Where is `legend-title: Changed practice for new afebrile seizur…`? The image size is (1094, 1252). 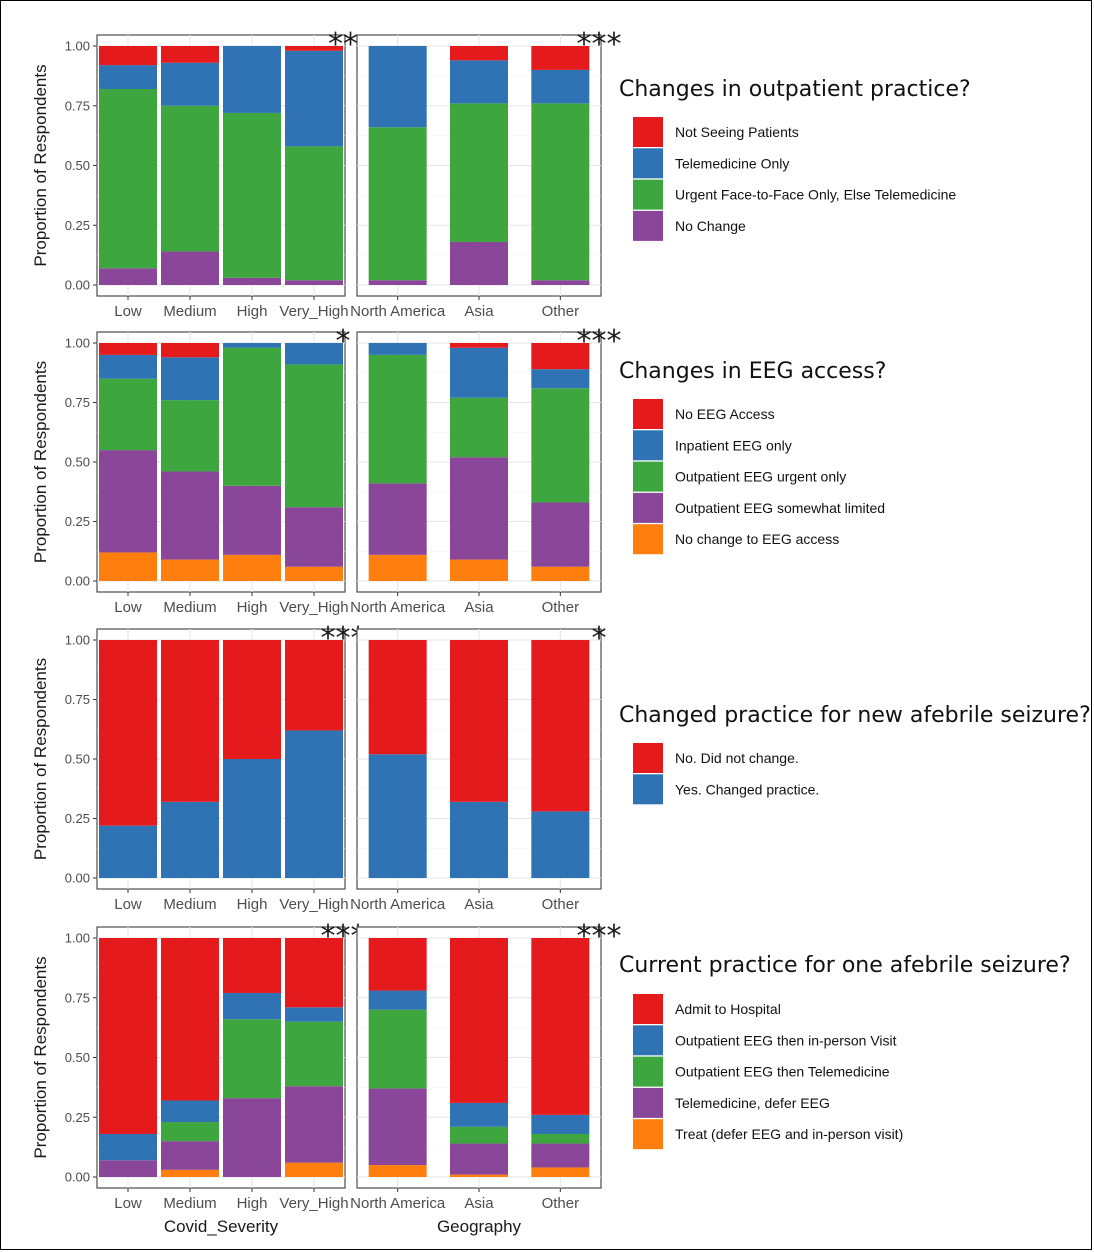 legend-title: Changed practice for new afebrile seizur… is located at coordinates (855, 715).